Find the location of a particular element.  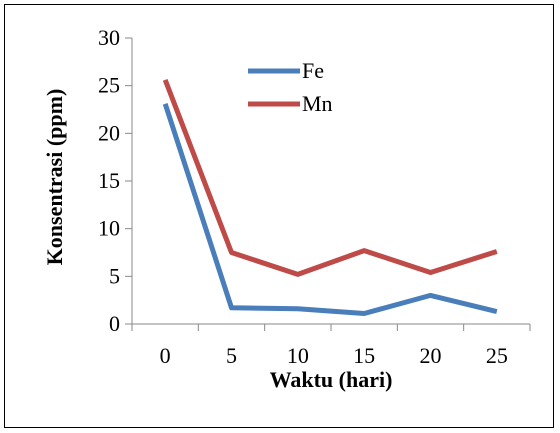

x-axis-title: Waktu (hari) is located at coordinates (331, 379).